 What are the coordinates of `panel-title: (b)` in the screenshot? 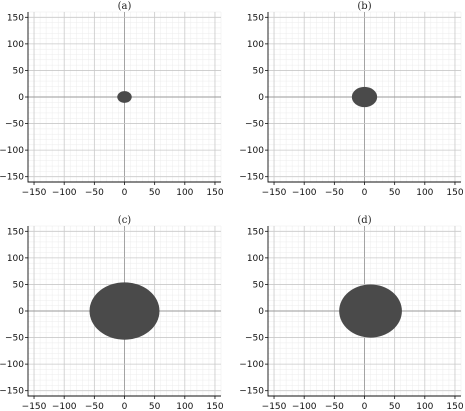 It's located at (364, 6).